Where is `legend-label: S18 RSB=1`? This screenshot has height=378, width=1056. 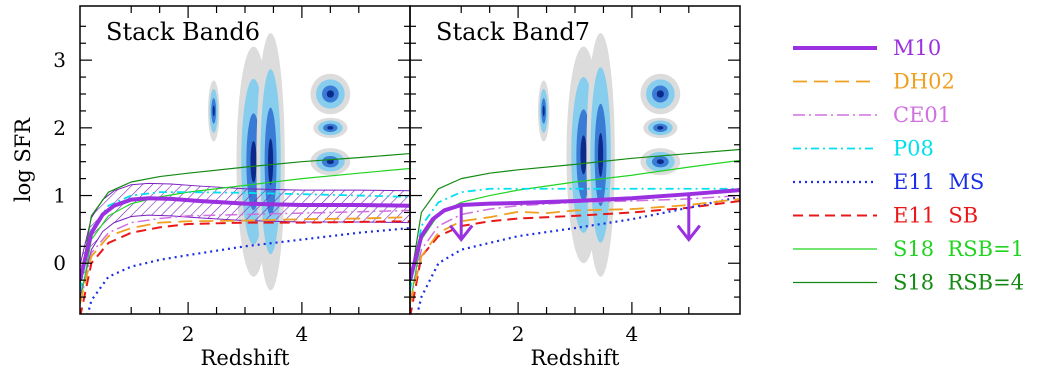 legend-label: S18 RSB=1 is located at coordinates (958, 249).